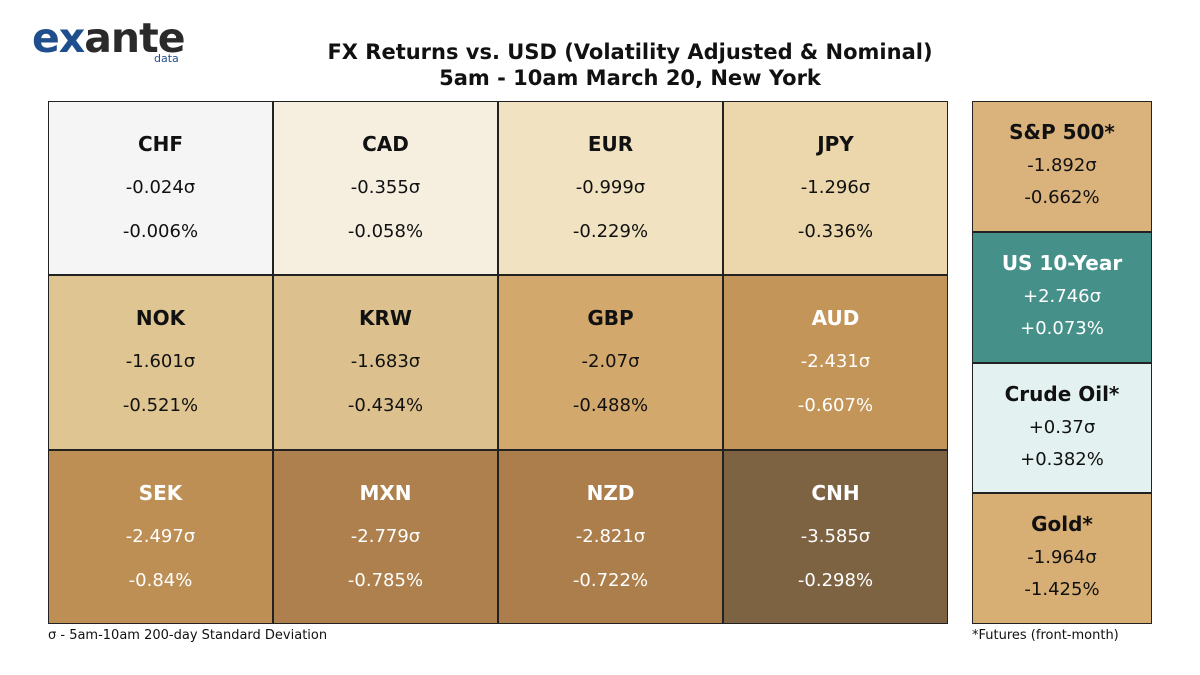 This screenshot has width=1200, height=675. I want to click on cell-sigma-value: -2.497σ, so click(160, 536).